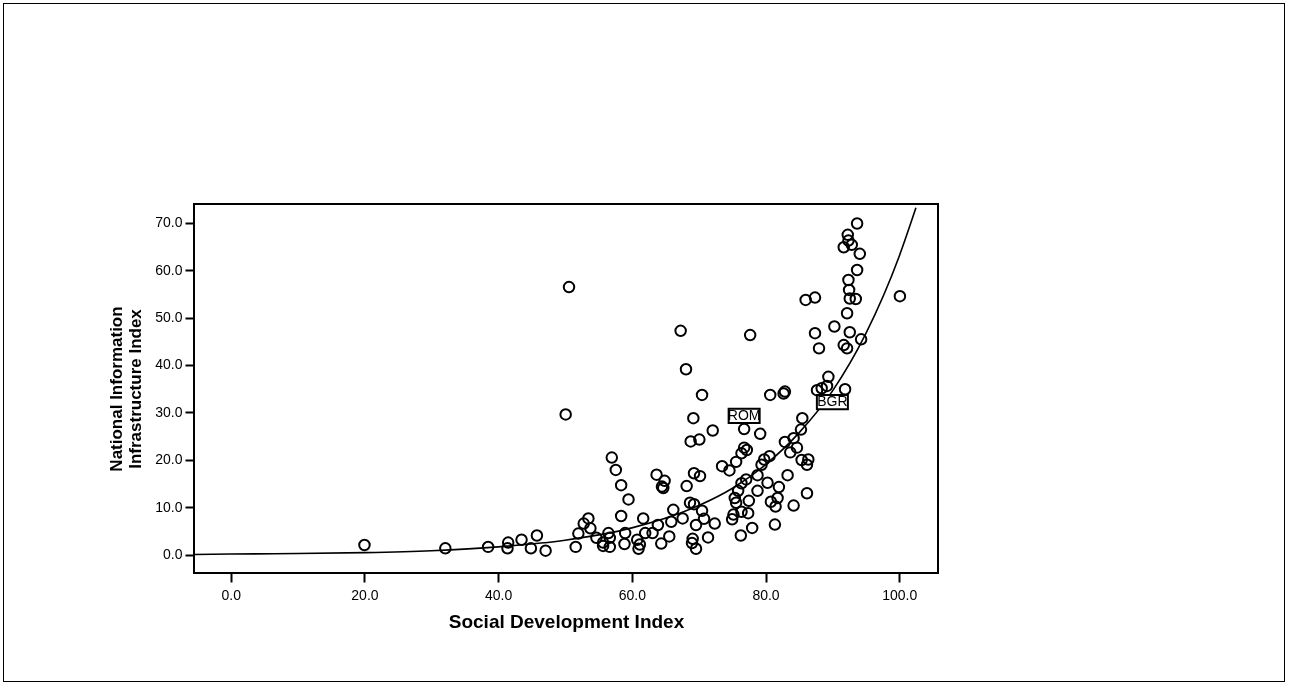 The width and height of the screenshot is (1290, 687). Describe the element at coordinates (566, 621) in the screenshot. I see `x-axis-title: Social Development Index` at that location.